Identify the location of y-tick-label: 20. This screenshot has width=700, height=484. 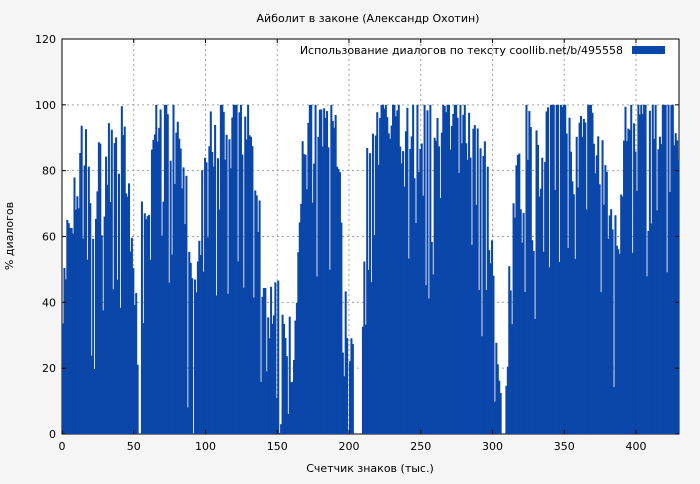
(49, 368).